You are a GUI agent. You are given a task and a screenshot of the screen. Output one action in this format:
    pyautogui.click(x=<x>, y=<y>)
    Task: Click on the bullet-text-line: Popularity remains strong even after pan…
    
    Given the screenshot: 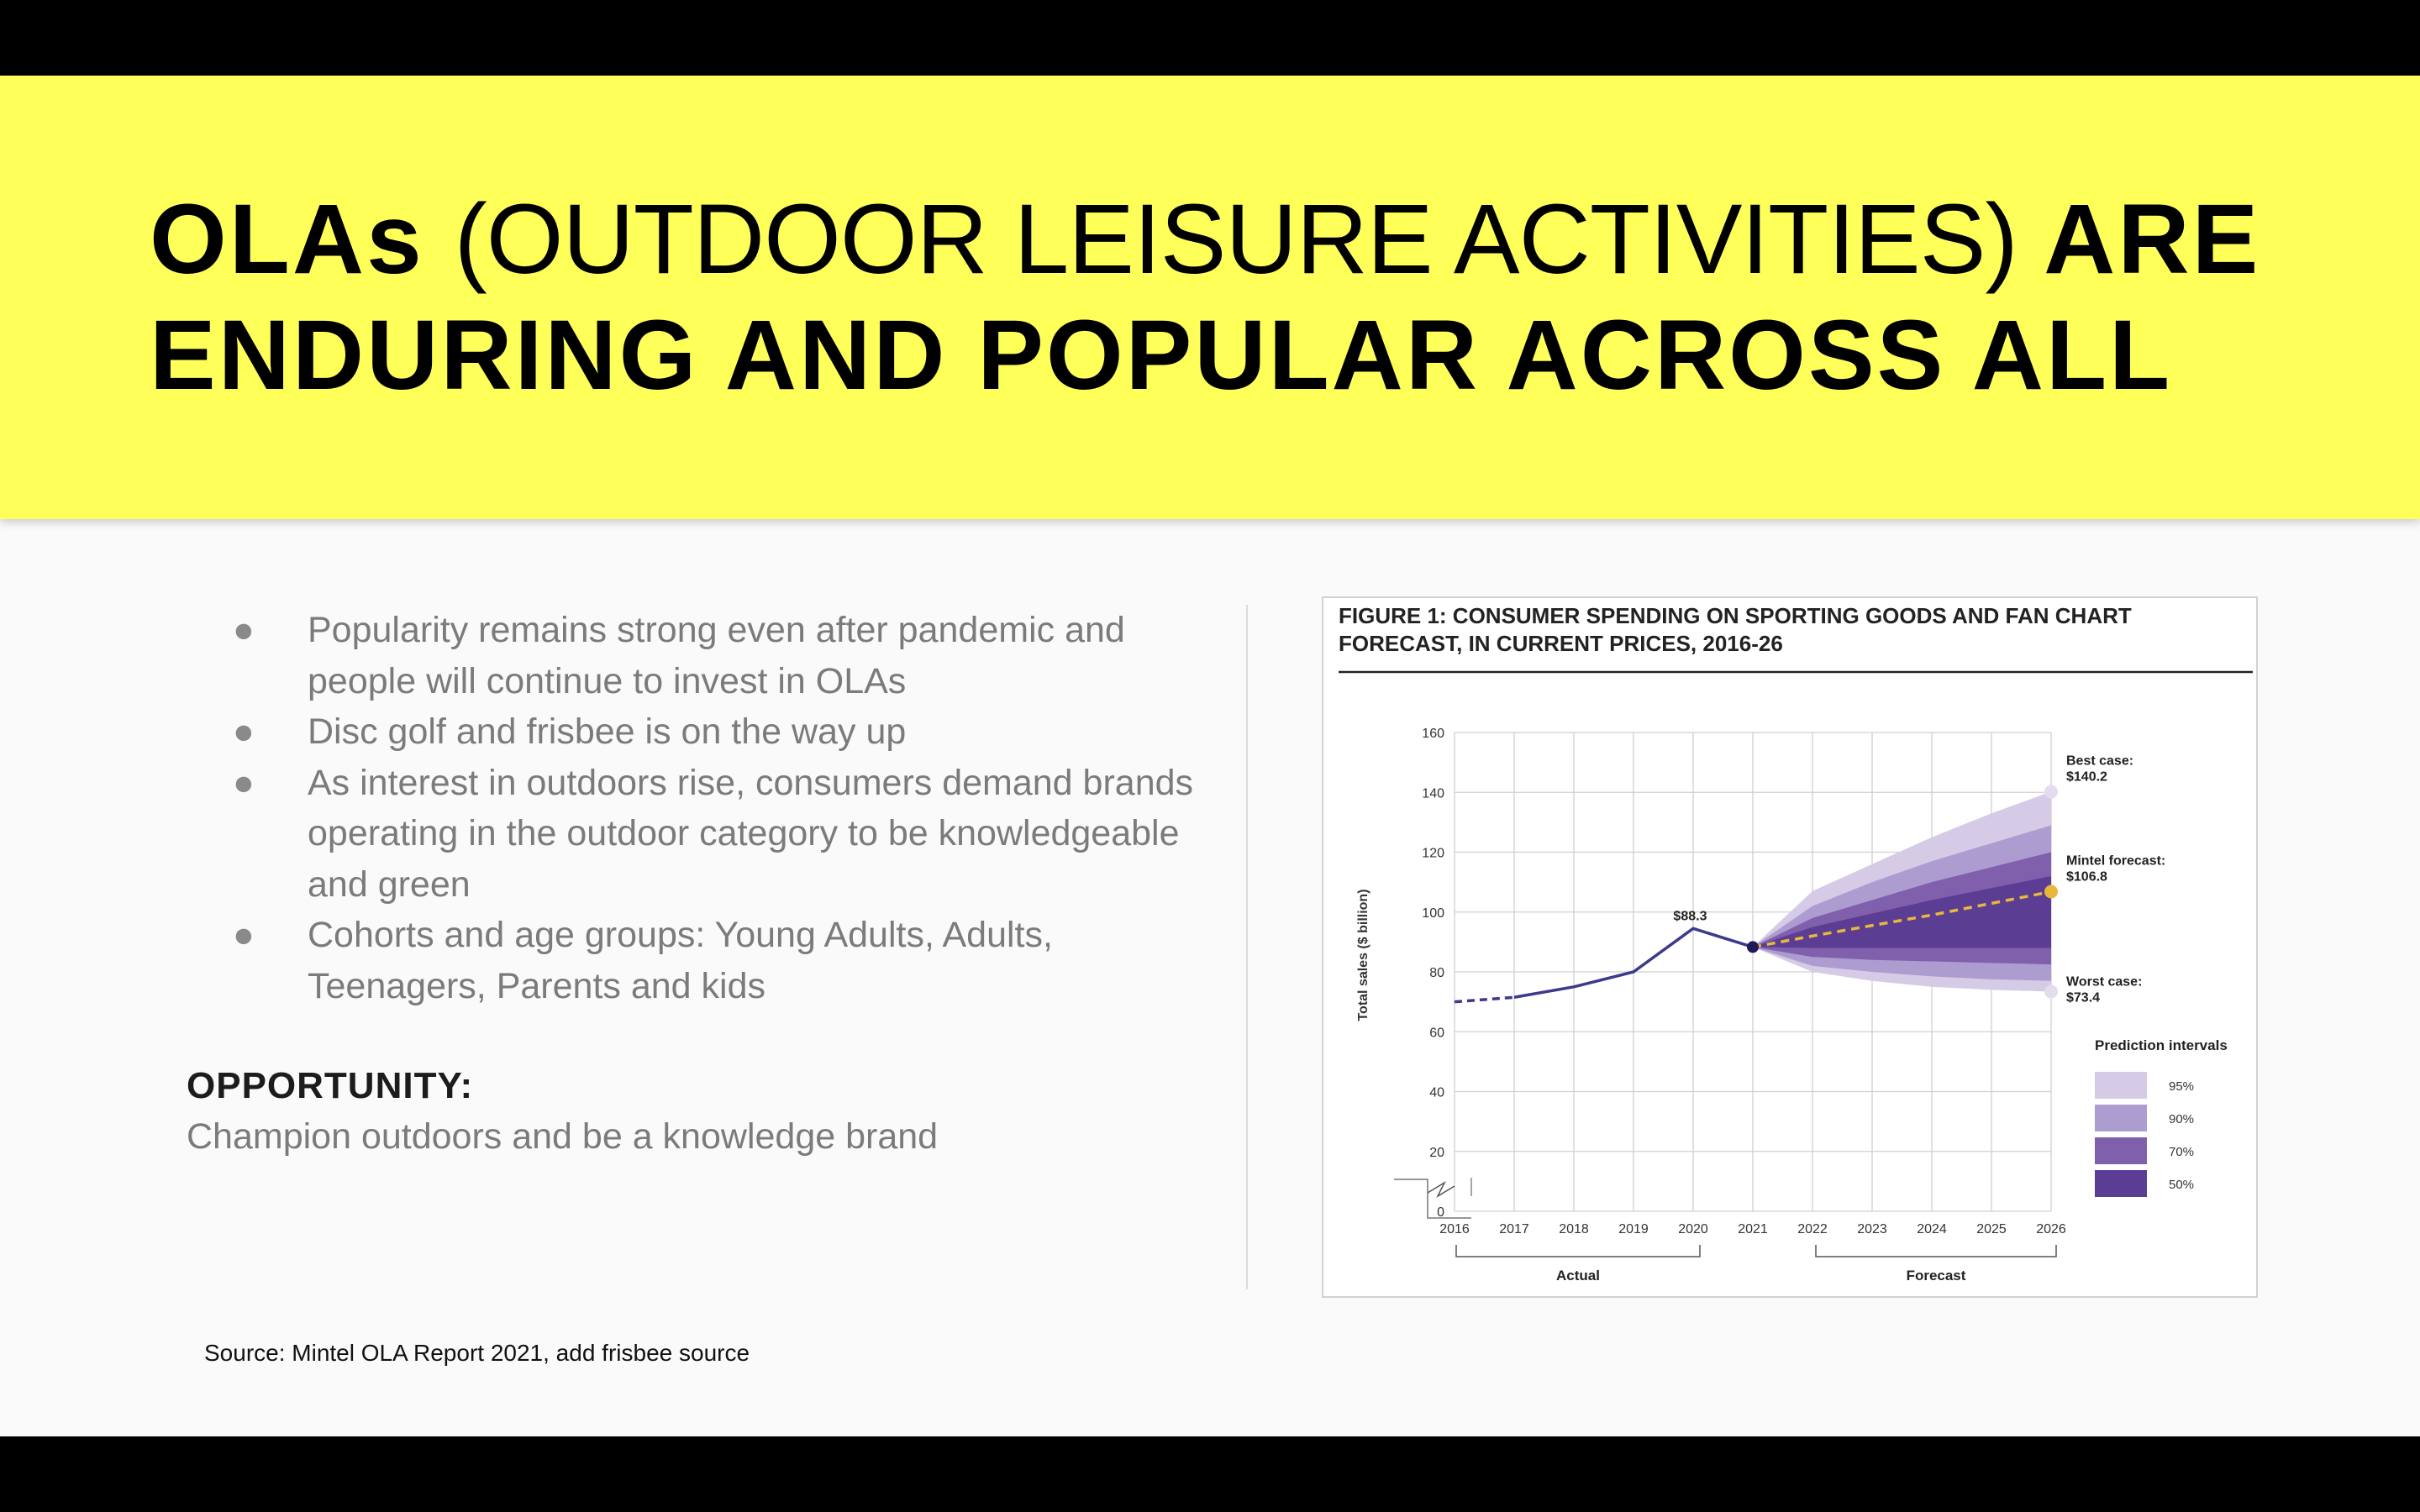 What is the action you would take?
    pyautogui.click(x=717, y=630)
    